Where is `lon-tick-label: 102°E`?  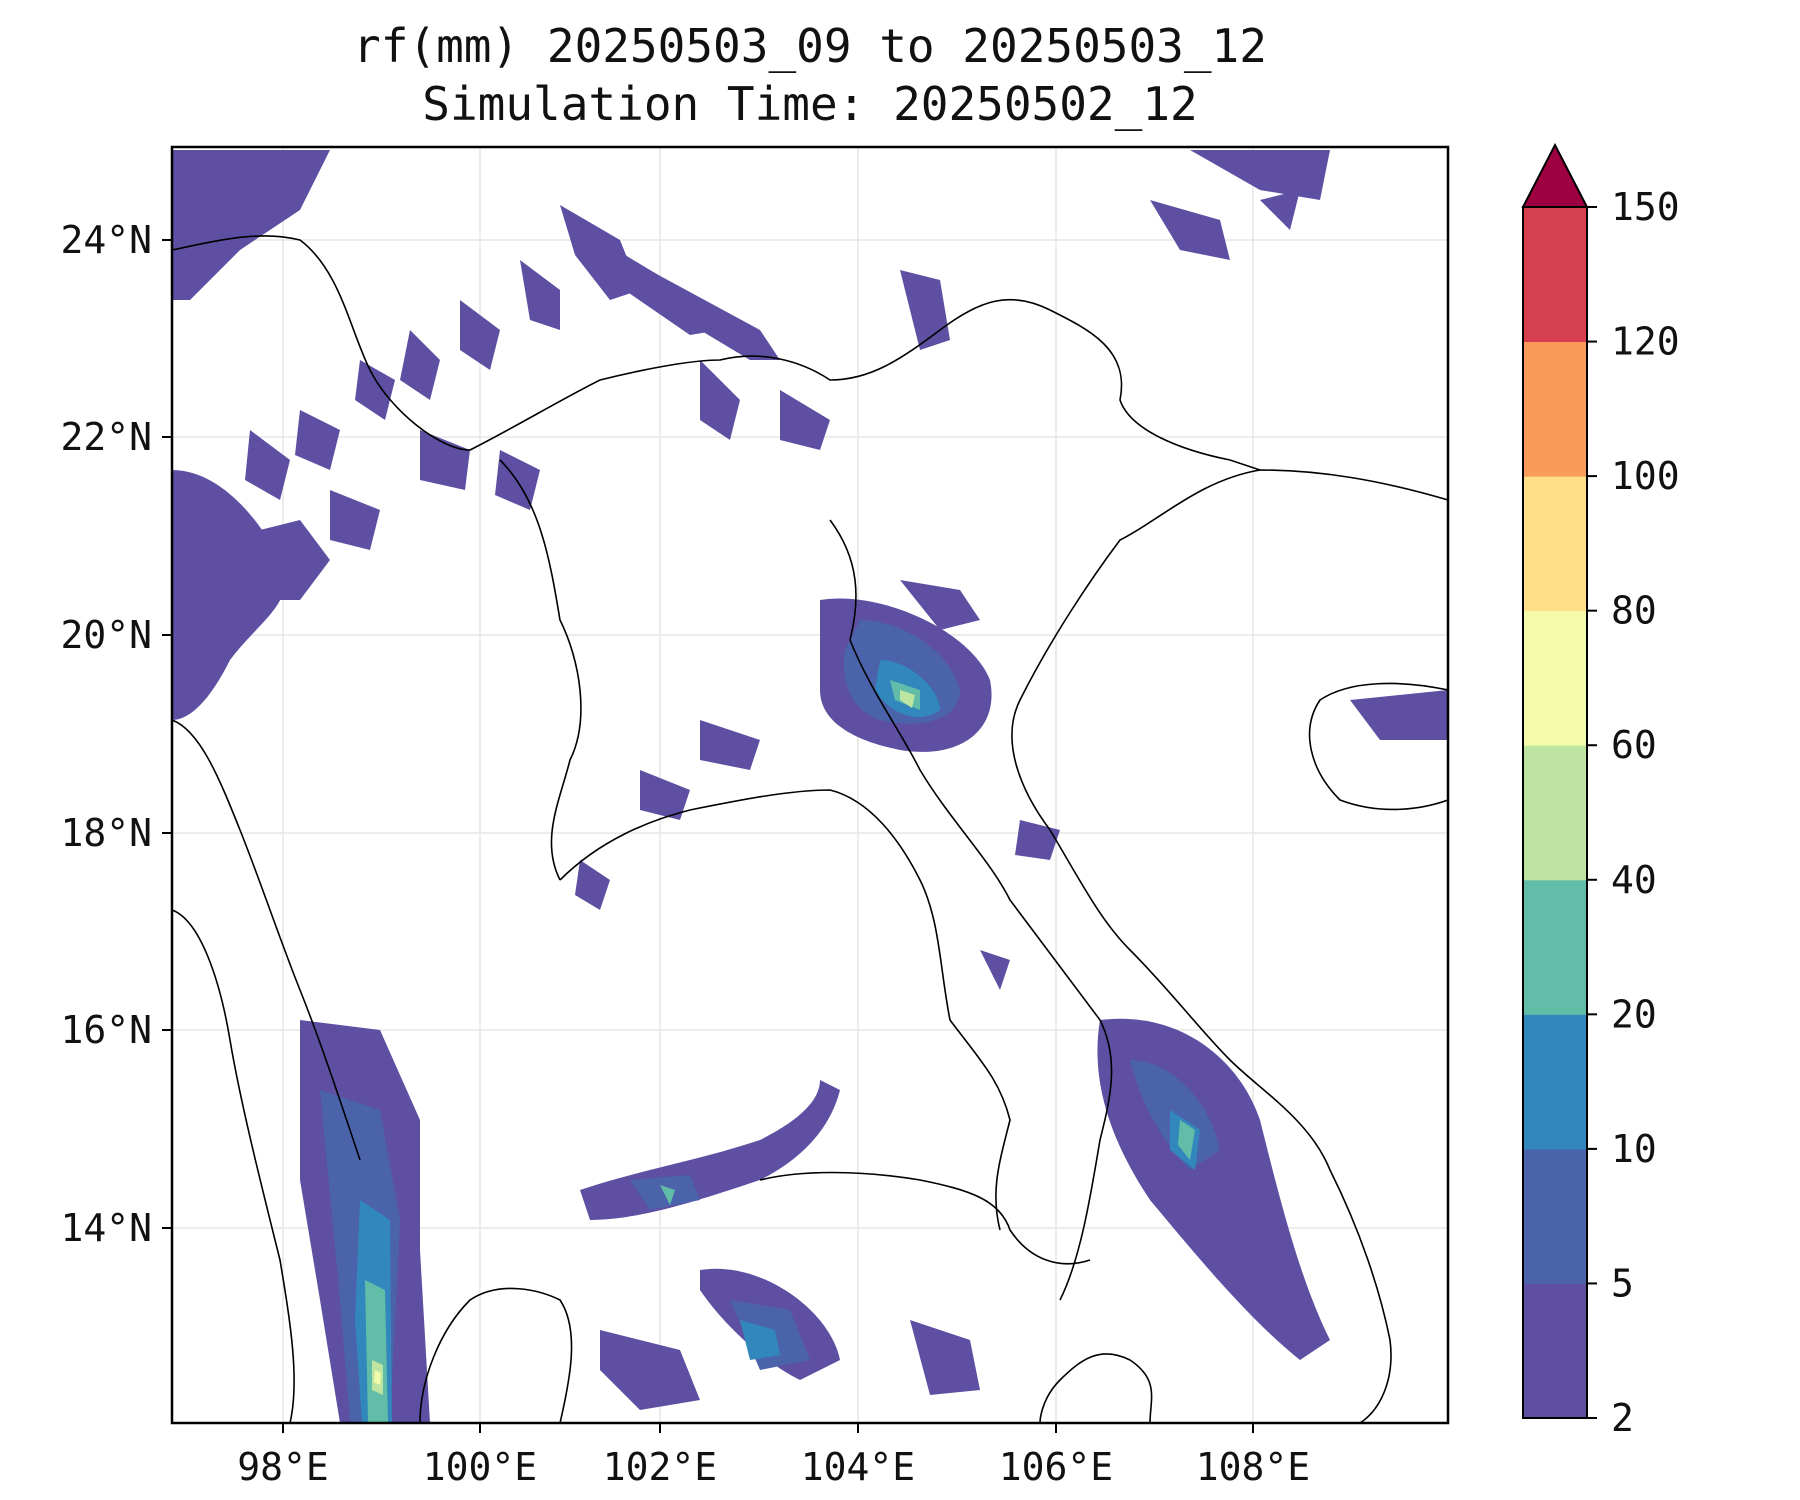 lon-tick-label: 102°E is located at coordinates (660, 1467).